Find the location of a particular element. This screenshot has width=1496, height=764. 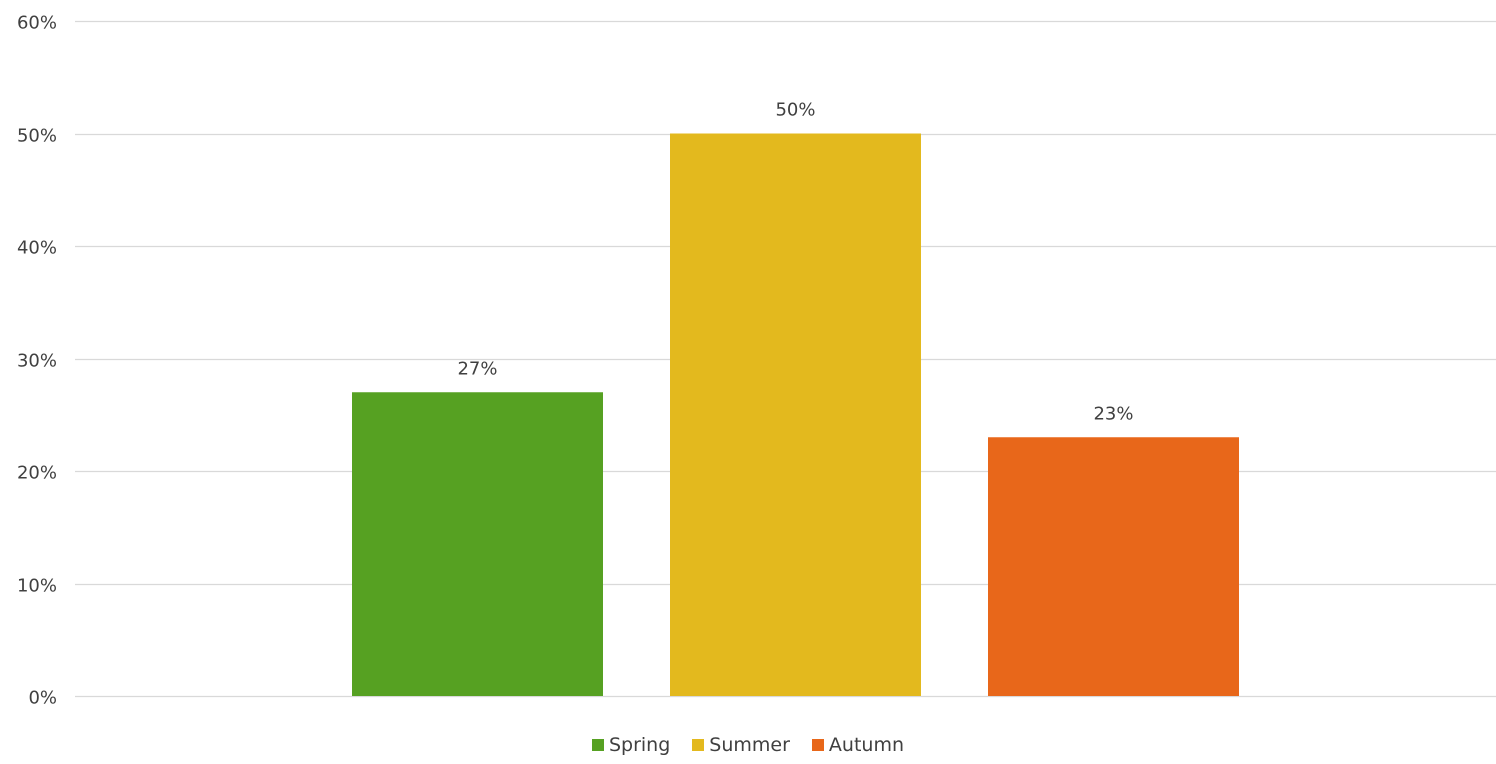

y-axis-tick-labels: 0% 10% 20% 30% 40% 50% 60% is located at coordinates (37, 361).